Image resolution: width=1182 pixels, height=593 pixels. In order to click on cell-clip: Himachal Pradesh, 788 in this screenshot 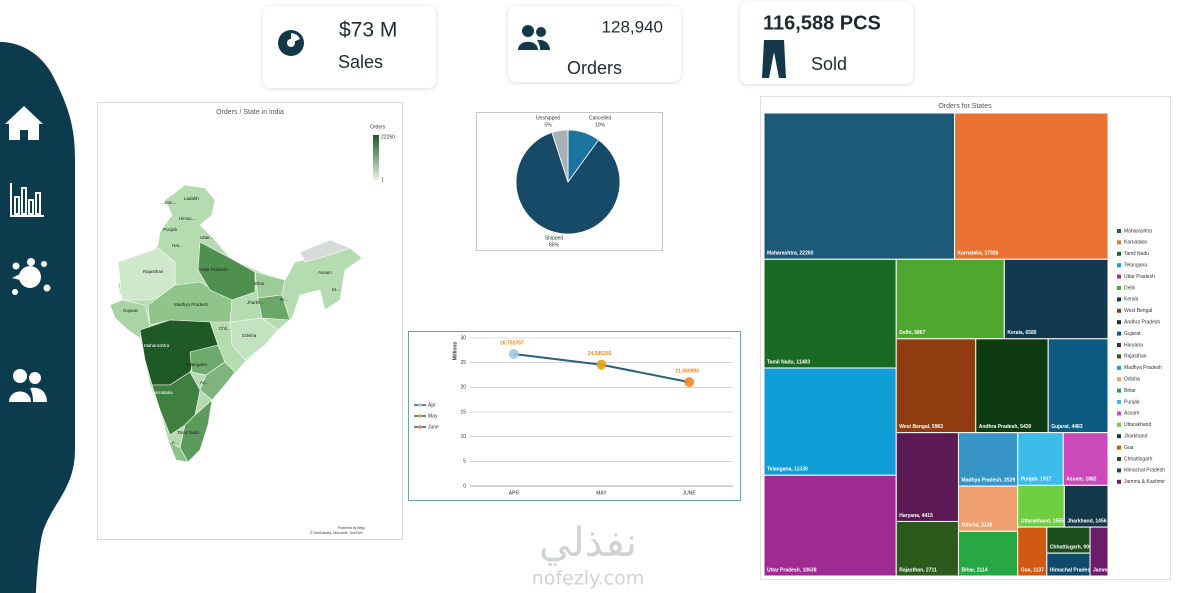, I will do `click(1070, 570)`.